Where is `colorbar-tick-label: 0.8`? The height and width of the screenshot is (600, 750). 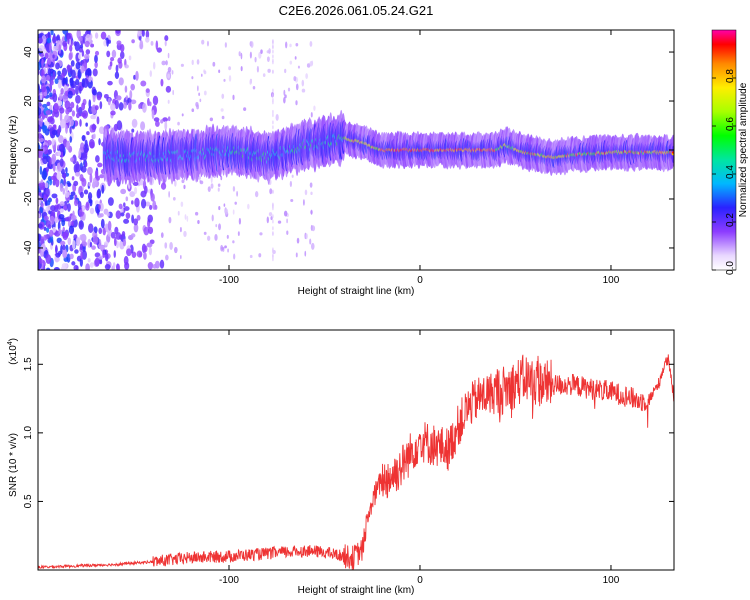
colorbar-tick-label: 0.8 is located at coordinates (730, 76).